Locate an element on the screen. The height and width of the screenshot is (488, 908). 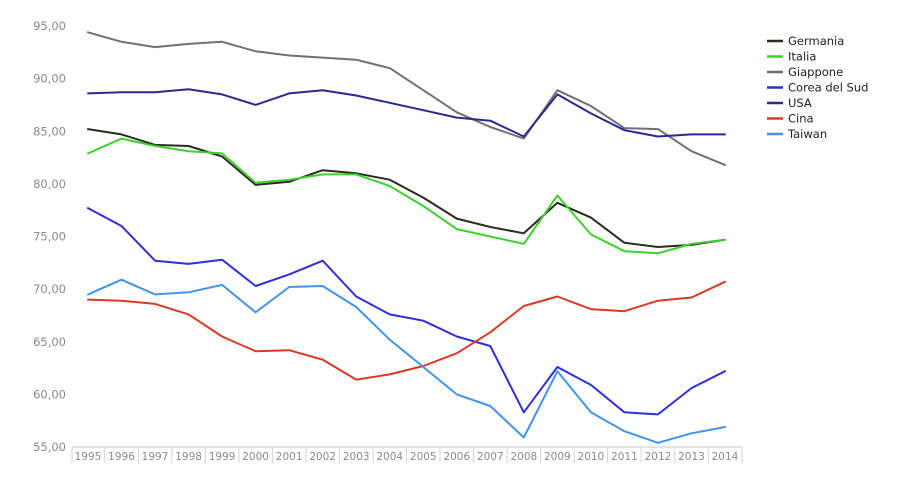
x-tick-label: 2012 is located at coordinates (658, 457).